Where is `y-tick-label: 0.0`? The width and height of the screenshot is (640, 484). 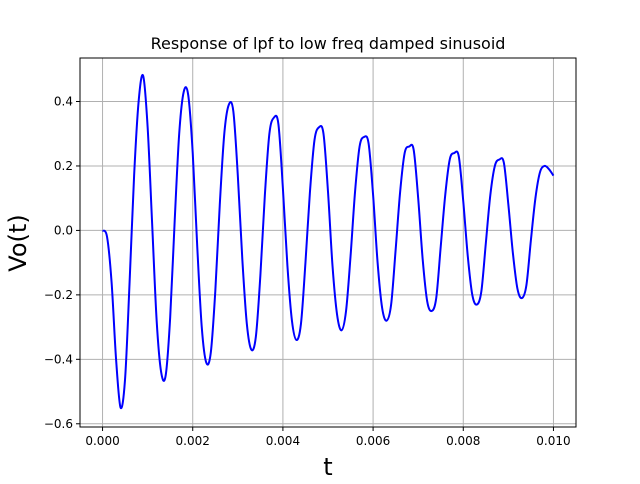 y-tick-label: 0.0 is located at coordinates (63, 230).